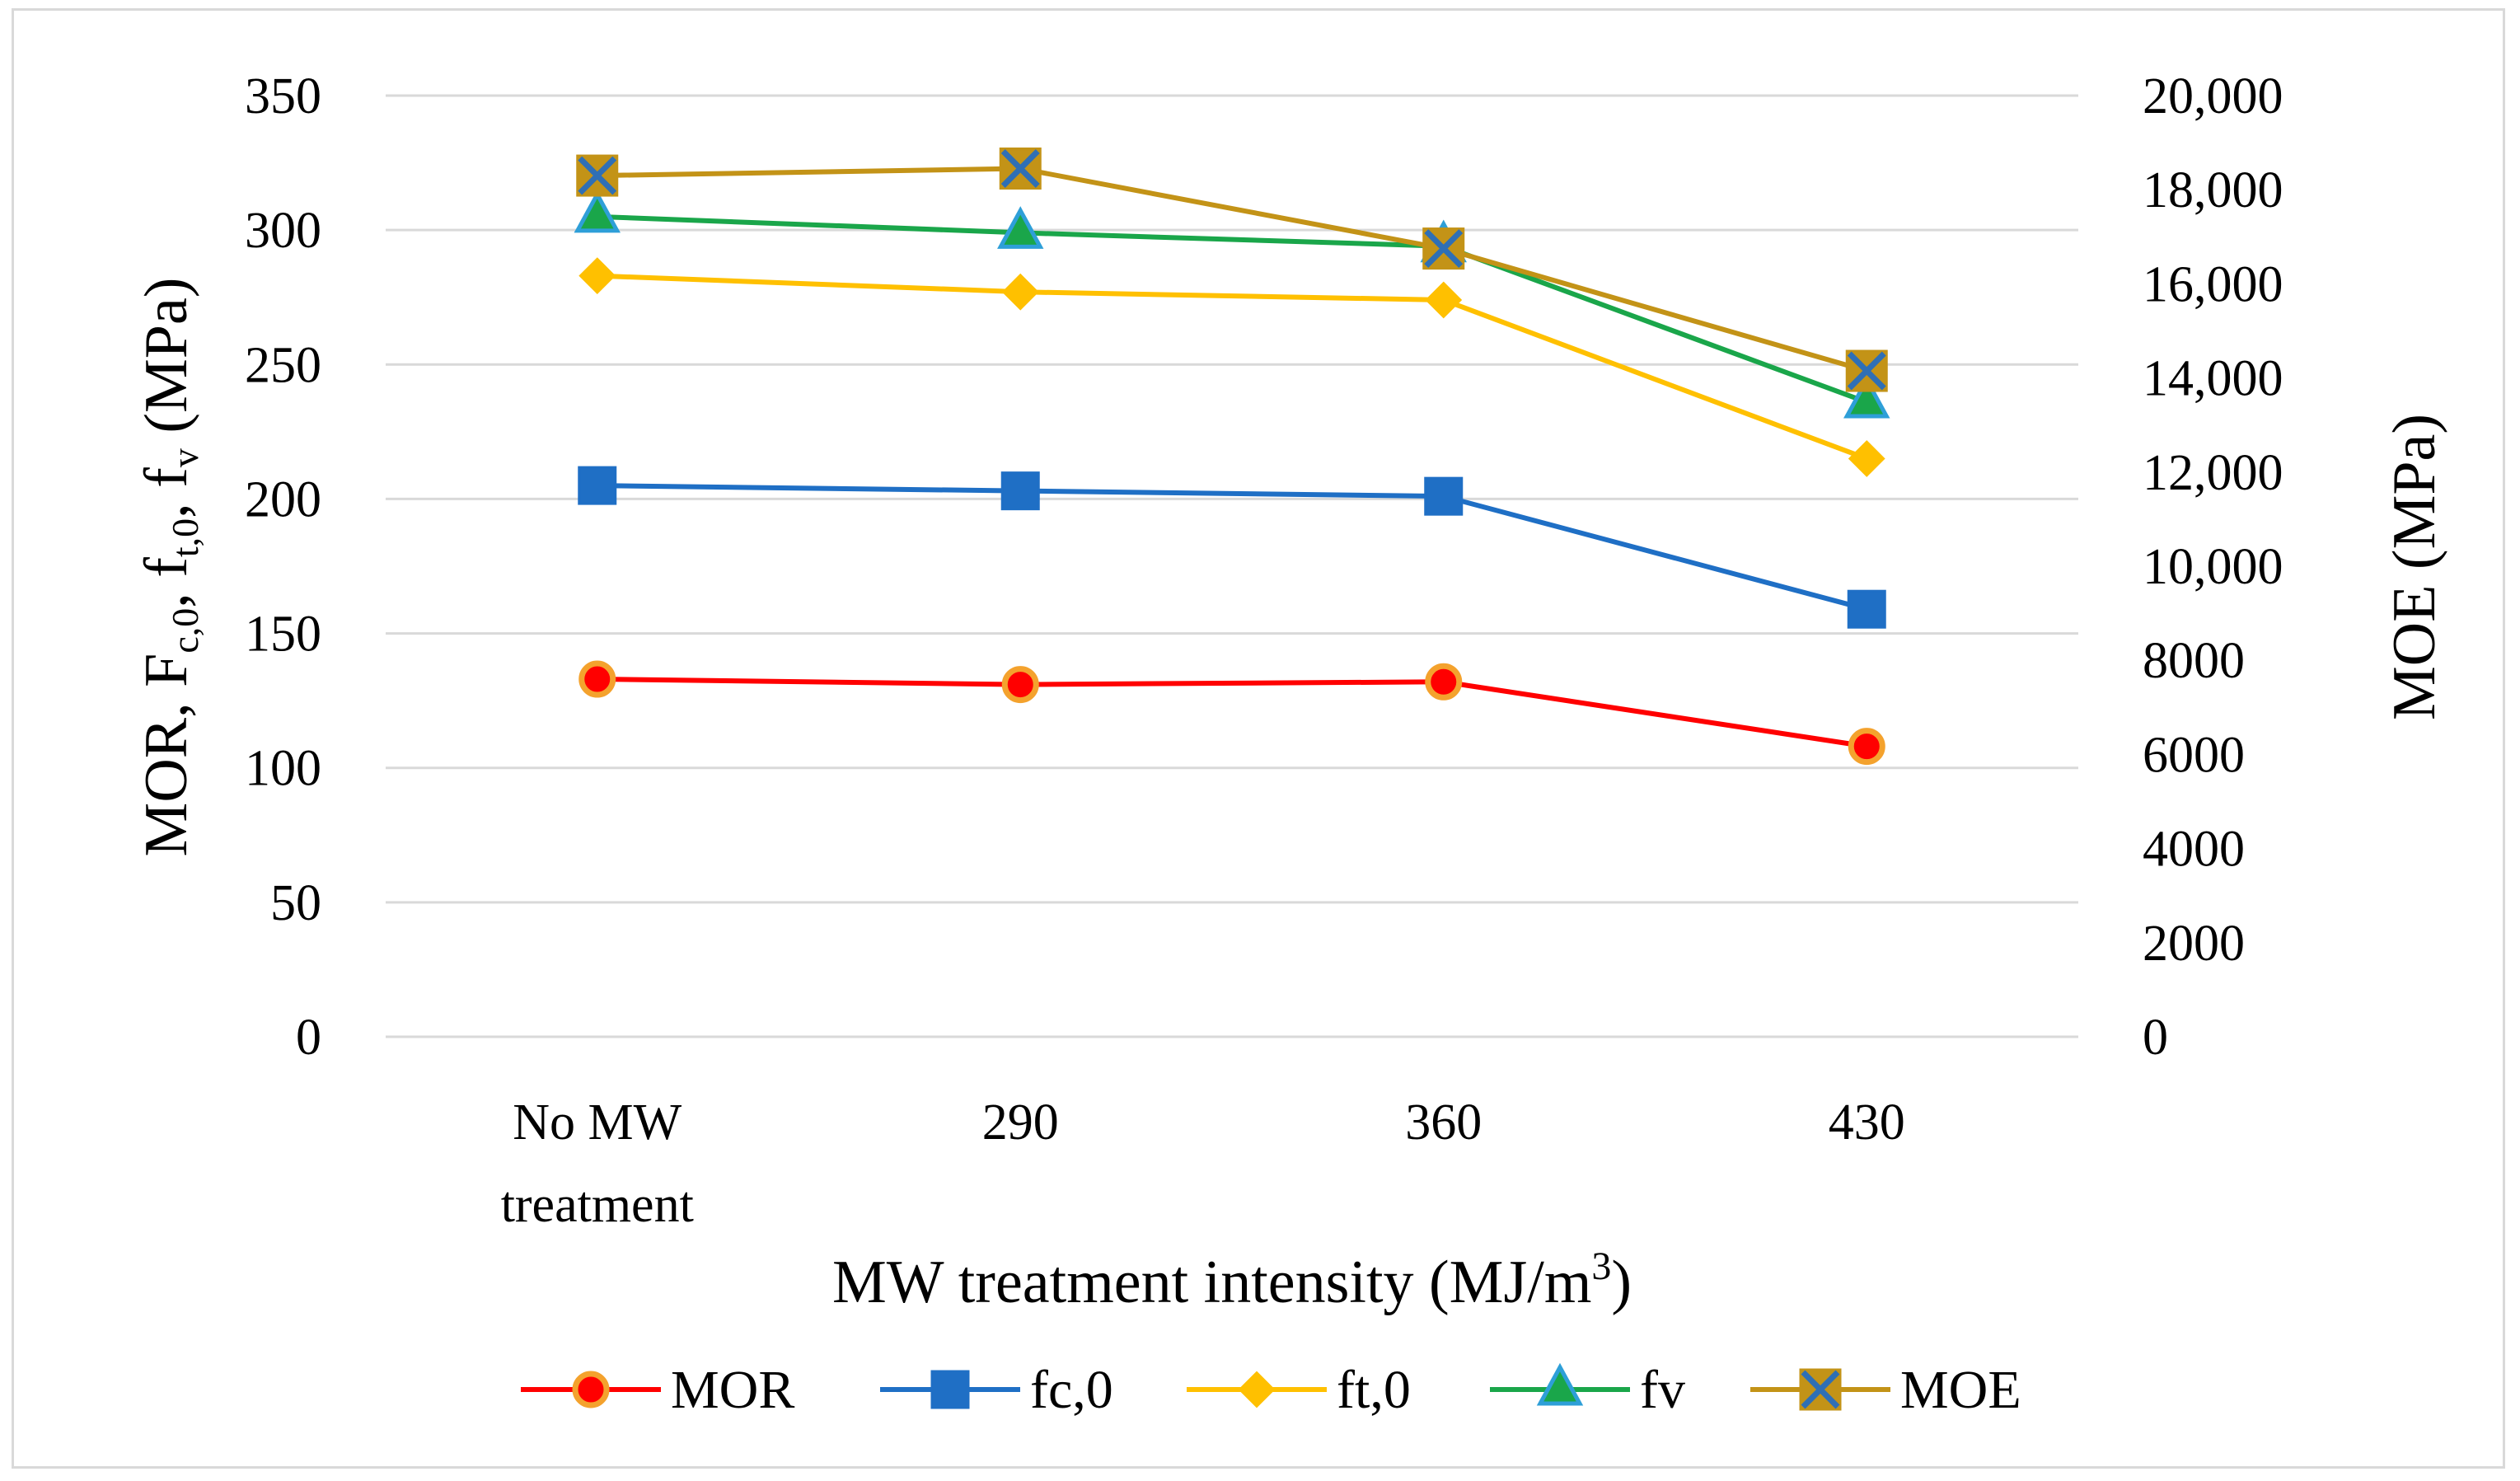 This screenshot has width=2520, height=1481. I want to click on x-axis-ticks: No MW treatment 290 360 430, so click(1203, 1163).